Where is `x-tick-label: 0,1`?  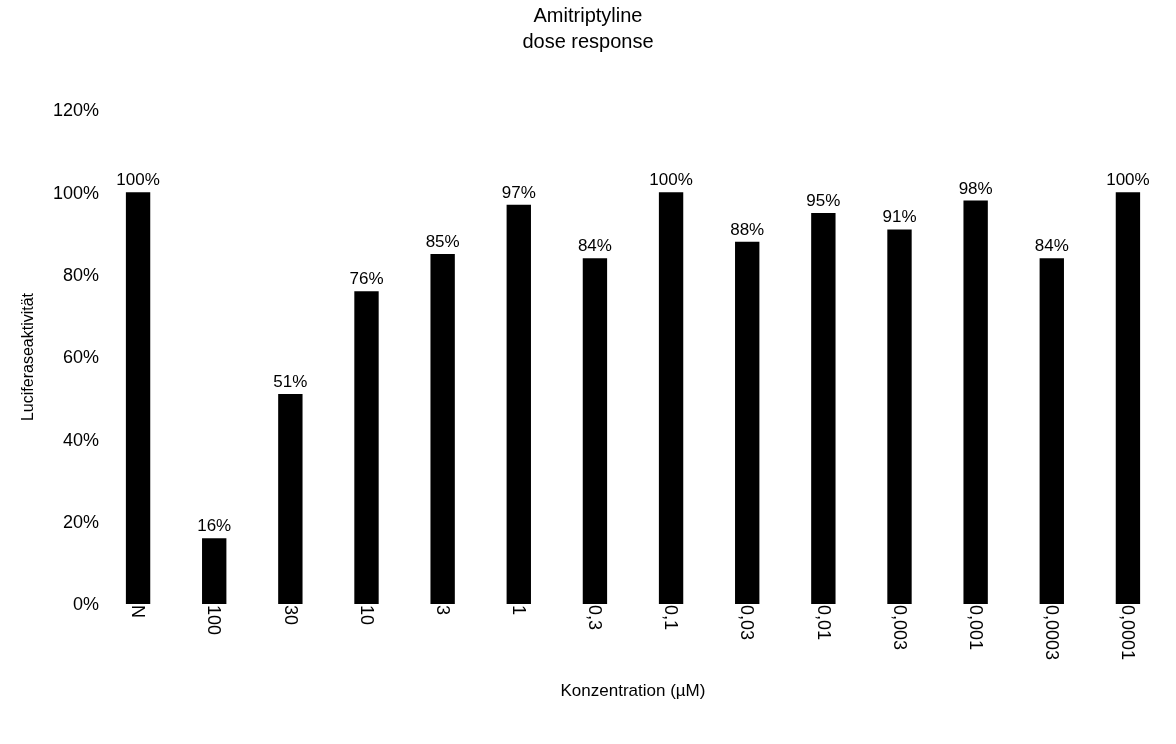
x-tick-label: 0,1 is located at coordinates (671, 618).